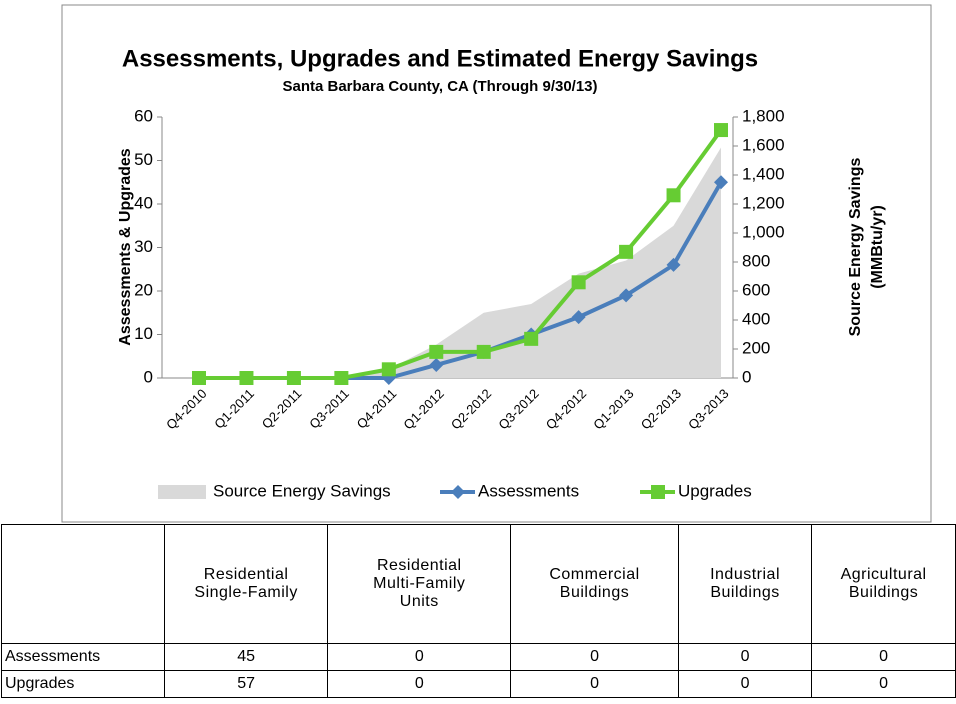  Describe the element at coordinates (302, 490) in the screenshot. I see `legend-label: Source Energy Savings` at that location.